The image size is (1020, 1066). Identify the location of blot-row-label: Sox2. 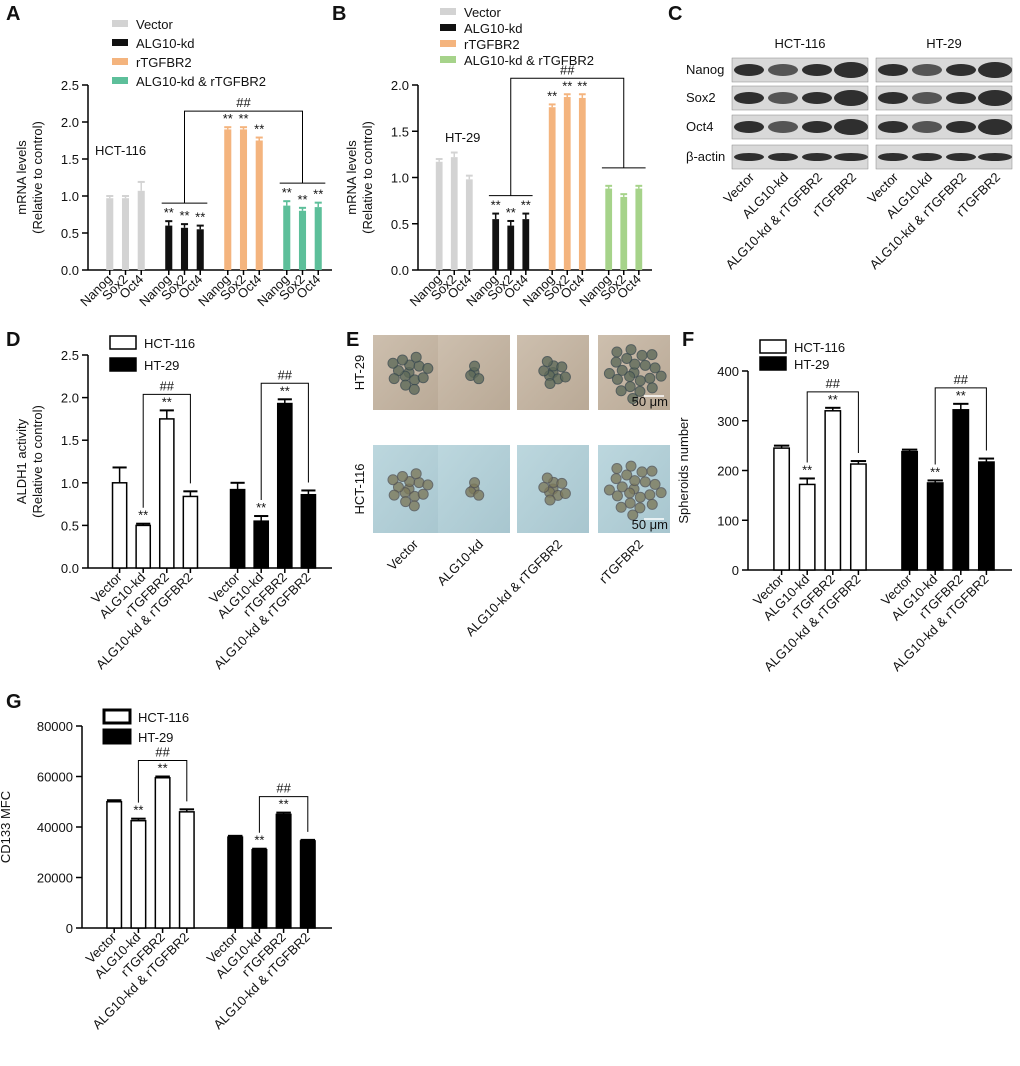
(701, 97).